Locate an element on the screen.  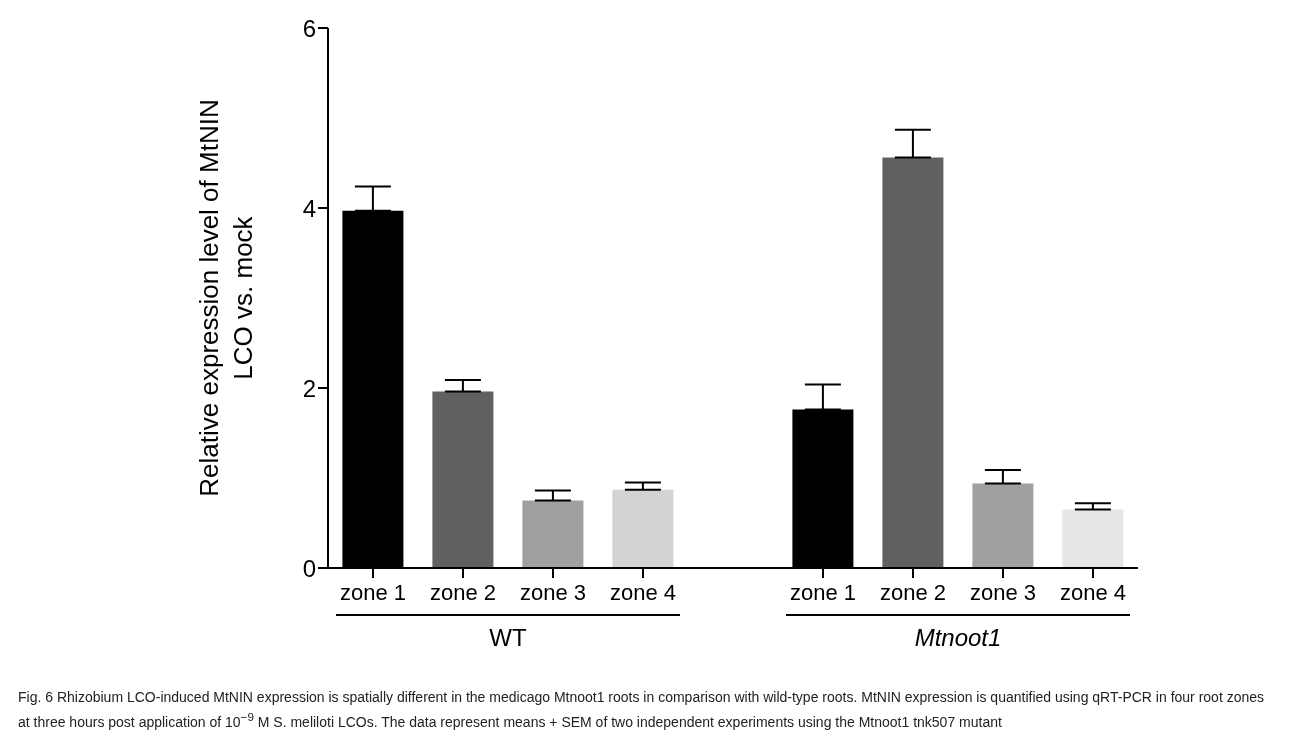
text: WT is located at coordinates (508, 638).